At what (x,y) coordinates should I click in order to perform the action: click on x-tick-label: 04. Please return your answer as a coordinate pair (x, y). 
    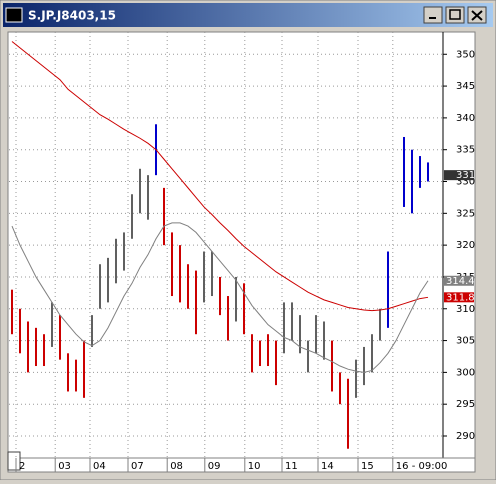
    Looking at the image, I should click on (99, 466).